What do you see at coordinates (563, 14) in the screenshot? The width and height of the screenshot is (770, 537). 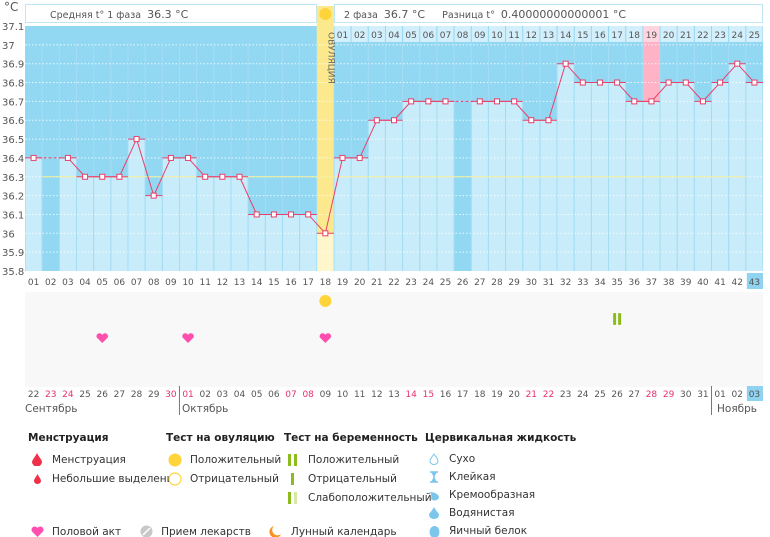 I see `diff-value: 0.40000000000001 °C` at bounding box center [563, 14].